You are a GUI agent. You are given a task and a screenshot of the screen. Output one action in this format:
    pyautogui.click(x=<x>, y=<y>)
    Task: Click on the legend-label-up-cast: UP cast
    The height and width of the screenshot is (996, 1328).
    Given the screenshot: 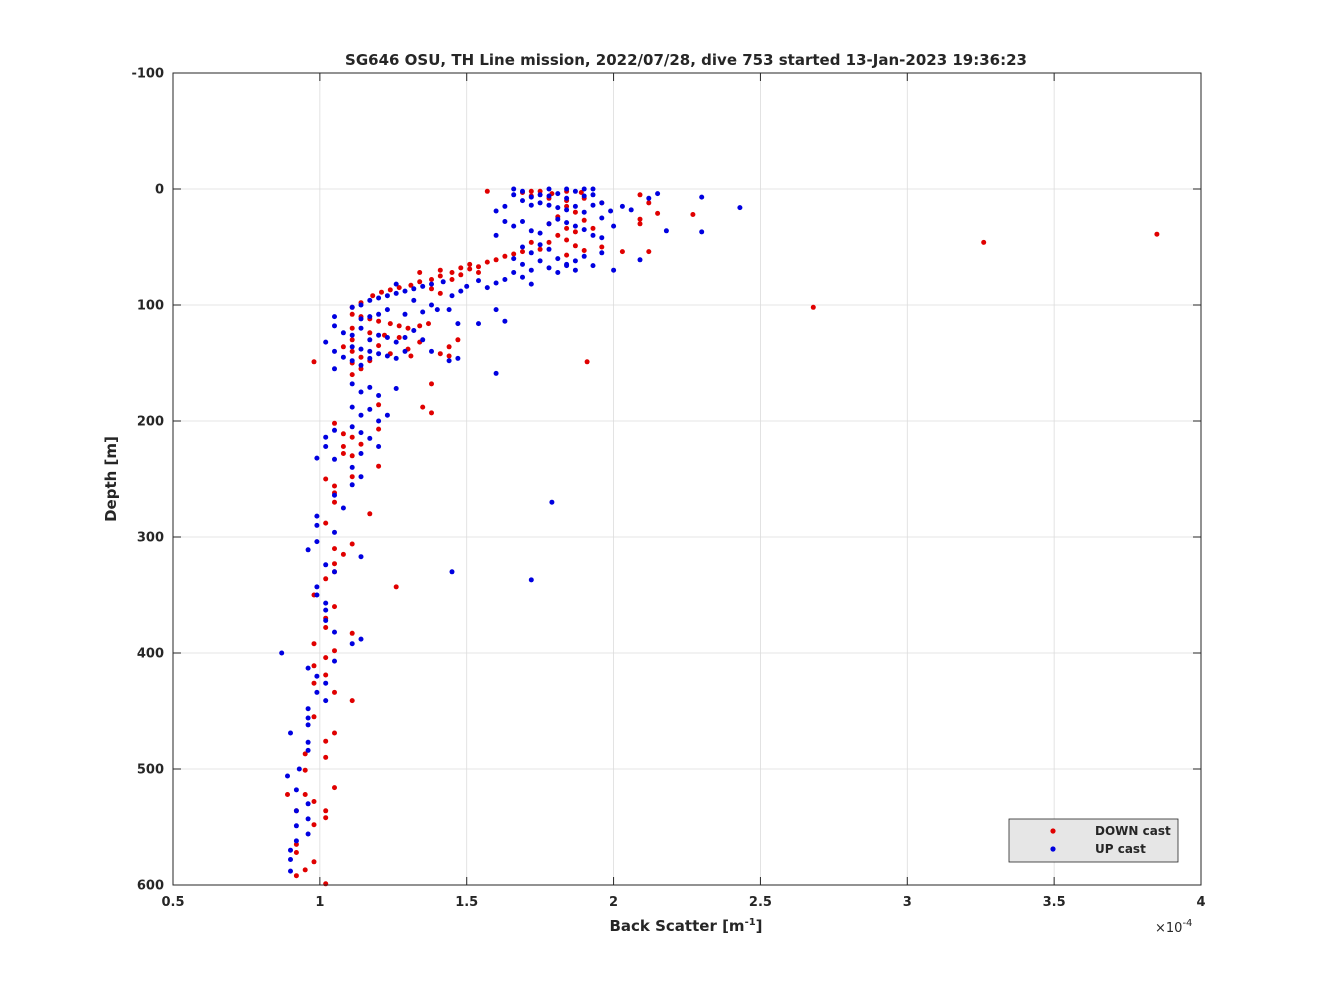 What is the action you would take?
    pyautogui.click(x=1120, y=849)
    